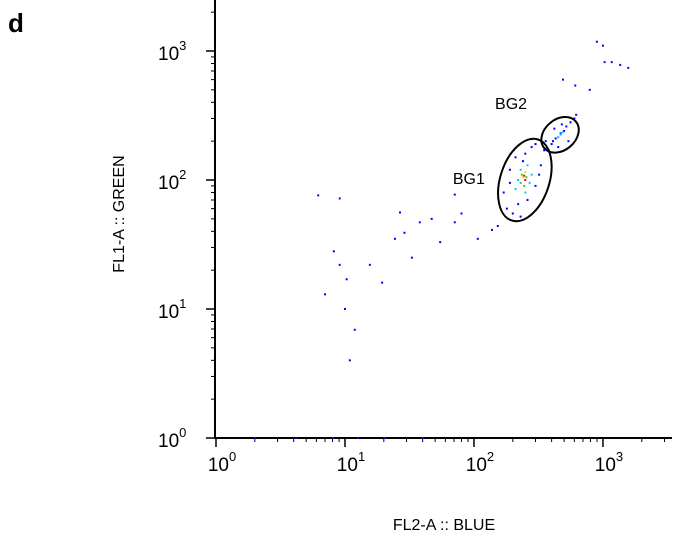  Describe the element at coordinates (16, 23) in the screenshot. I see `panel-label: d` at that location.